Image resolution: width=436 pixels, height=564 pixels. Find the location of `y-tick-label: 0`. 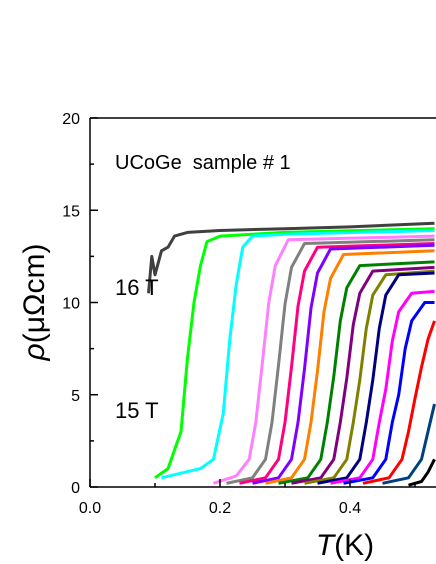

y-tick-label: 0 is located at coordinates (75, 488).